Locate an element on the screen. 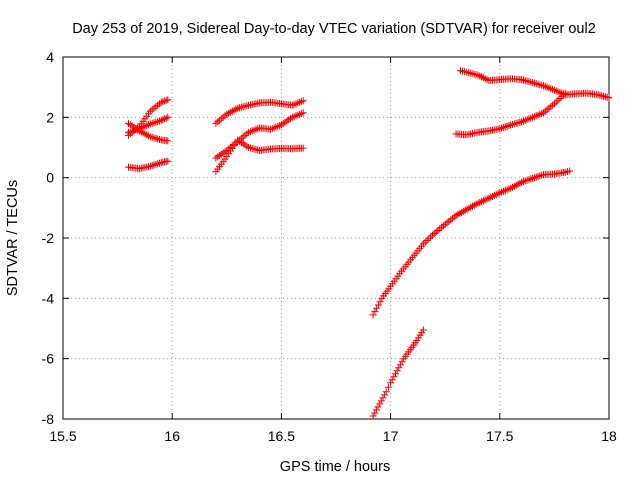 The image size is (640, 480). x-tick-label: 16 is located at coordinates (172, 436).